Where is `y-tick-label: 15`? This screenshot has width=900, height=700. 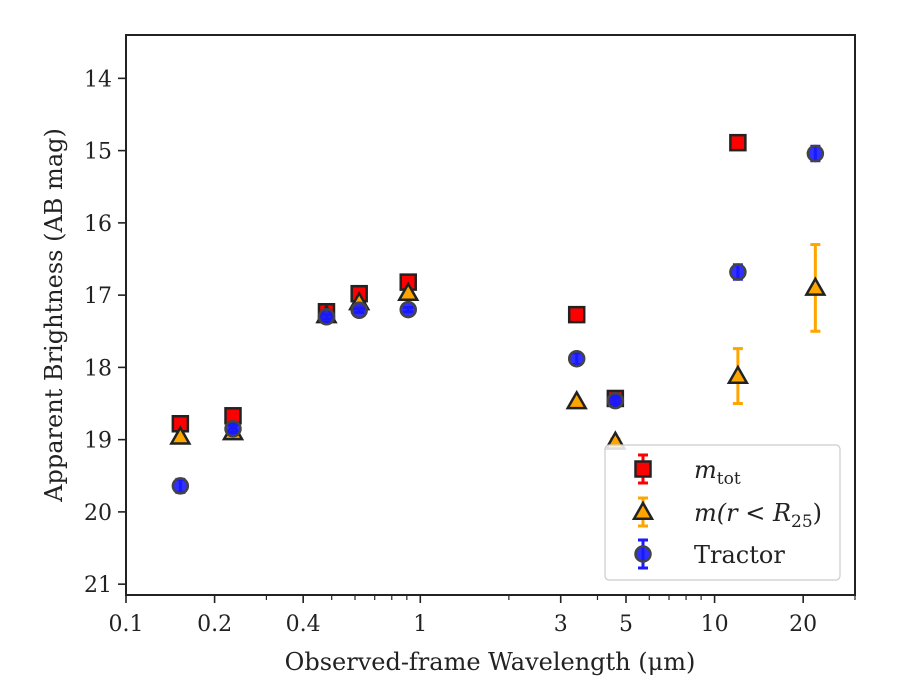 y-tick-label: 15 is located at coordinates (98, 152).